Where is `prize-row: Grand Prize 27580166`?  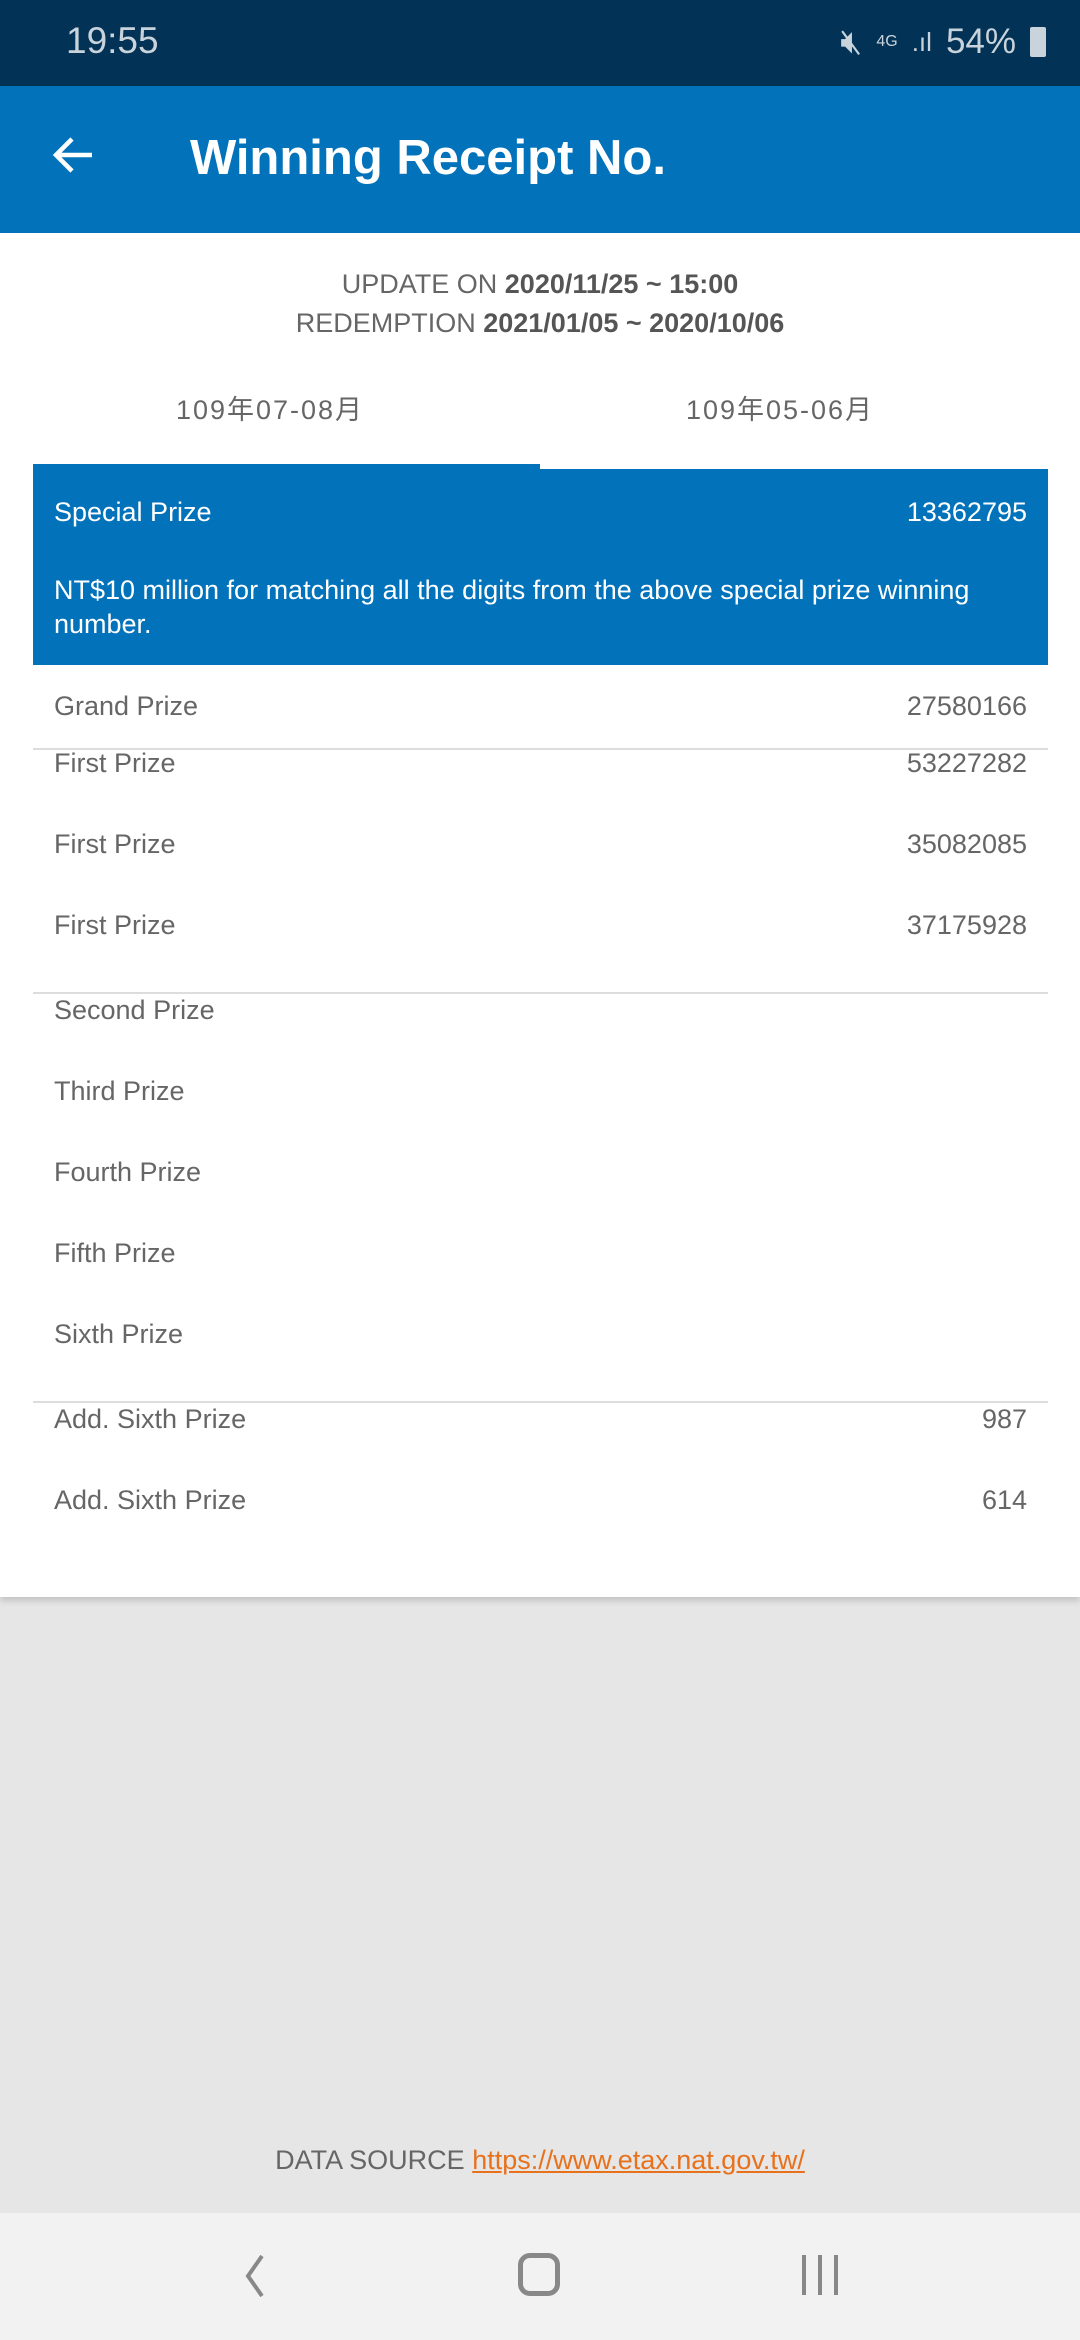 prize-row: Grand Prize 27580166 is located at coordinates (540, 706).